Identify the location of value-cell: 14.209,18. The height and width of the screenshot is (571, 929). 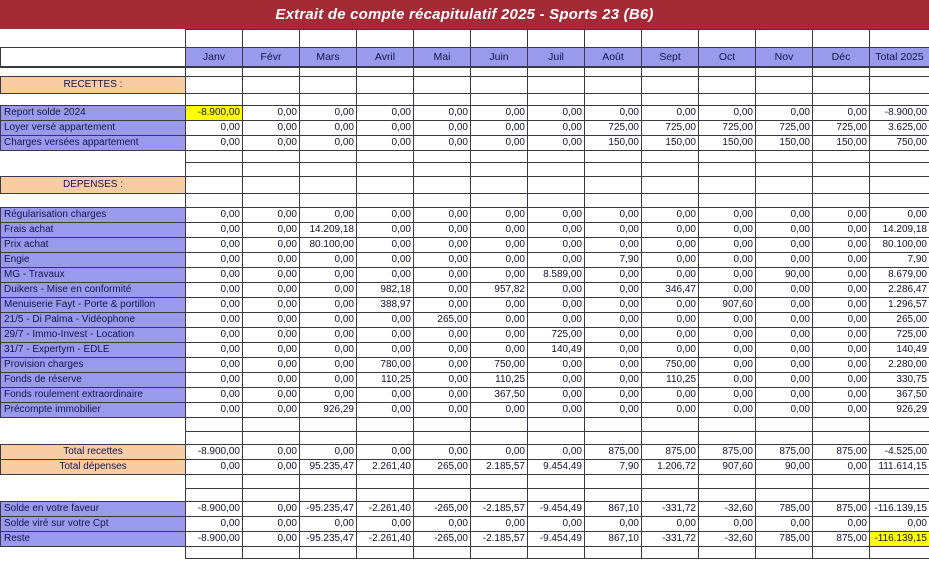
(899, 230).